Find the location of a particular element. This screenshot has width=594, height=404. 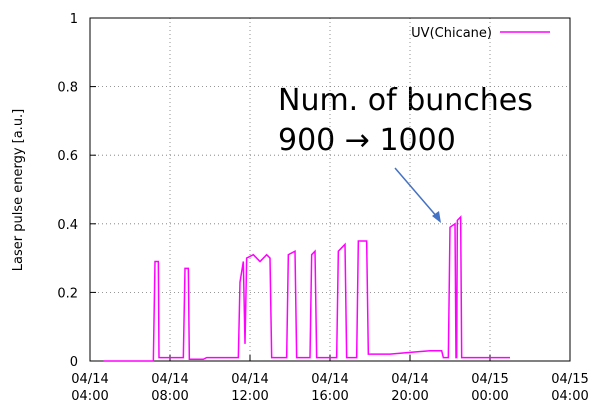

annotation: 900 → 1000 is located at coordinates (367, 140).